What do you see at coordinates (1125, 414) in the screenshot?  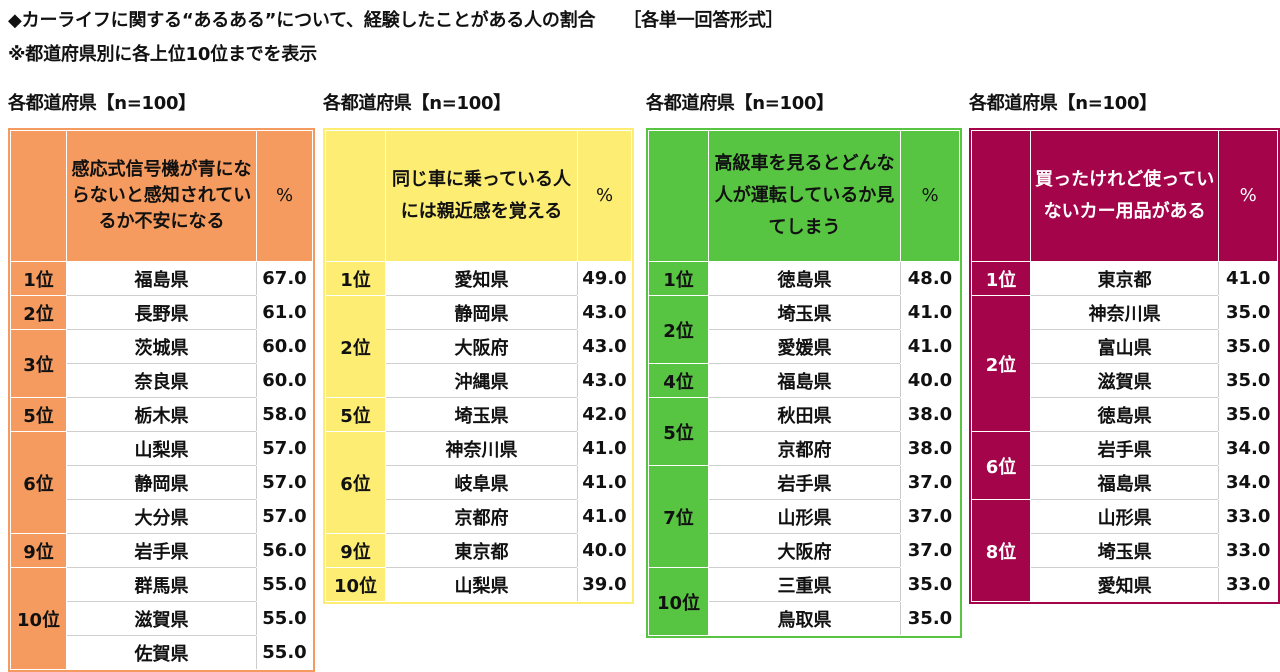 I see `table-row: 徳島県 35.0` at bounding box center [1125, 414].